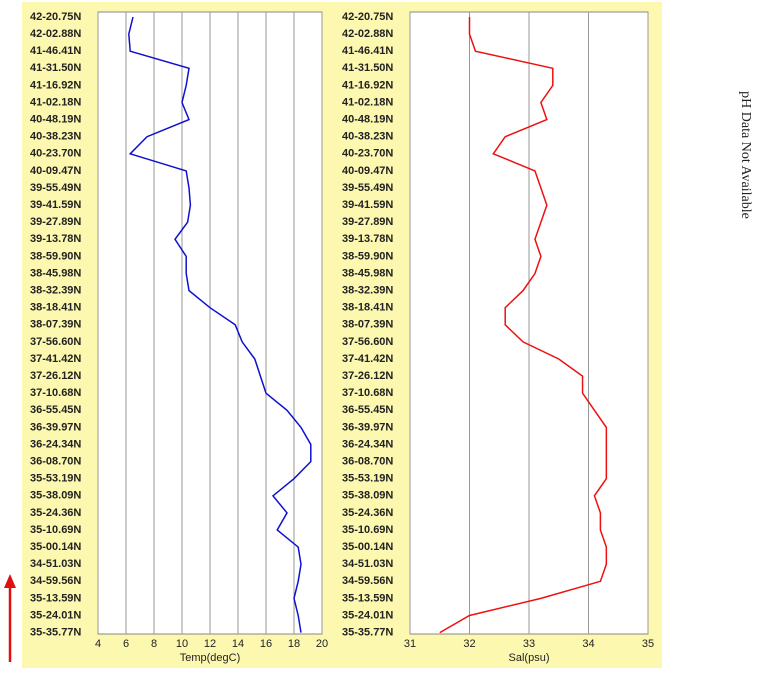 The height and width of the screenshot is (675, 763). I want to click on x-tick-label: 35, so click(648, 644).